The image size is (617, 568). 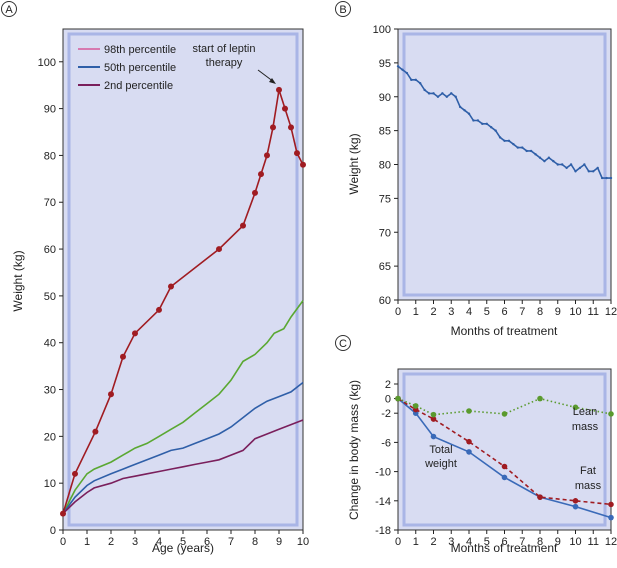 What do you see at coordinates (504, 406) in the screenshot?
I see `series-lean-mass` at bounding box center [504, 406].